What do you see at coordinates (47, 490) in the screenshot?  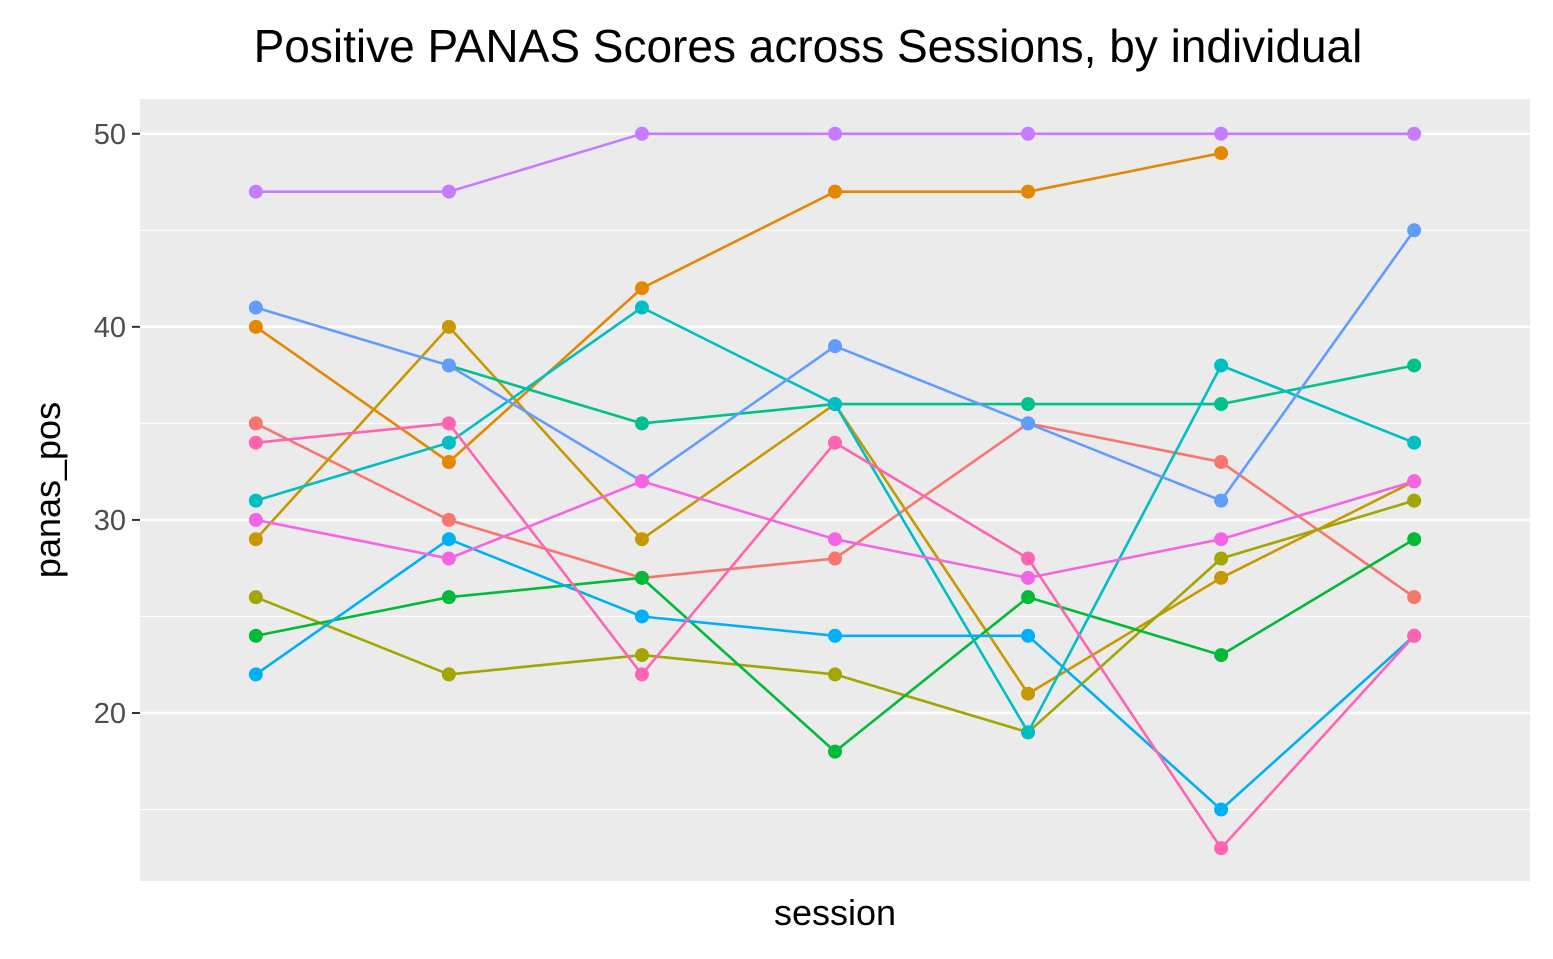 I see `y-axis-title: panas_pos` at bounding box center [47, 490].